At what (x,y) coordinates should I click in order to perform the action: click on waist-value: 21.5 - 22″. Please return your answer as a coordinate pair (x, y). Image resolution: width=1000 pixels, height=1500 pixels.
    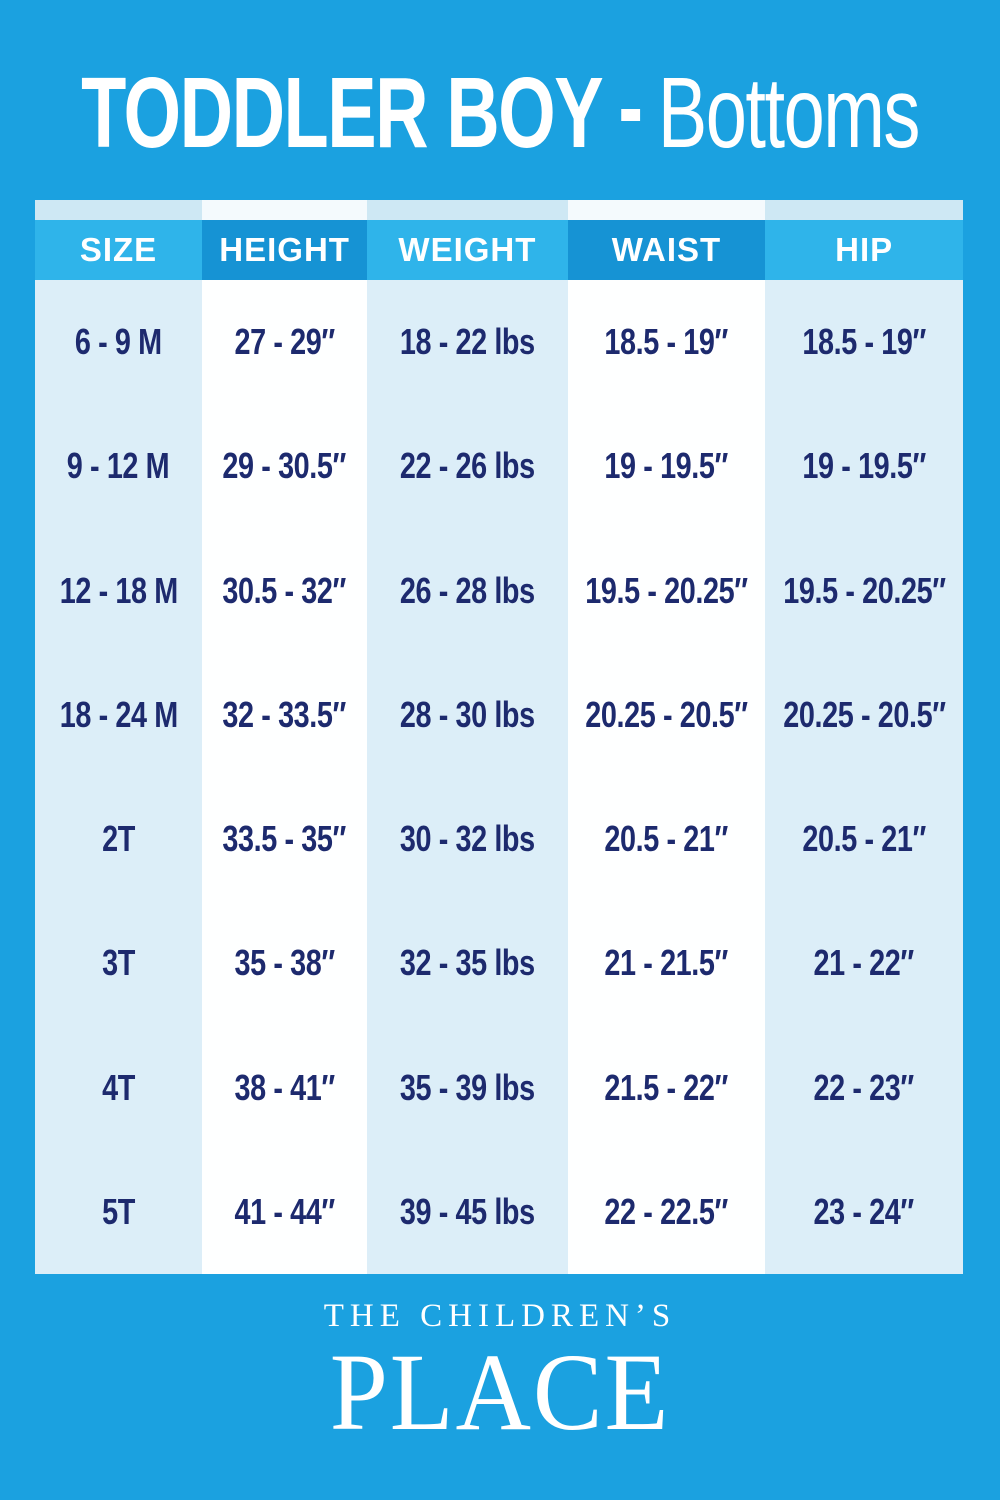
    Looking at the image, I should click on (666, 1087).